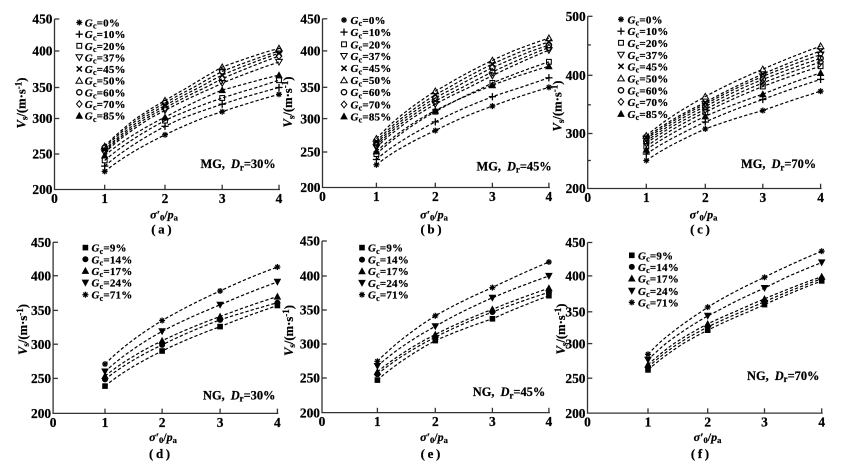 This screenshot has height=467, width=852. Describe the element at coordinates (431, 453) in the screenshot. I see `svg-text: ( e )` at that location.